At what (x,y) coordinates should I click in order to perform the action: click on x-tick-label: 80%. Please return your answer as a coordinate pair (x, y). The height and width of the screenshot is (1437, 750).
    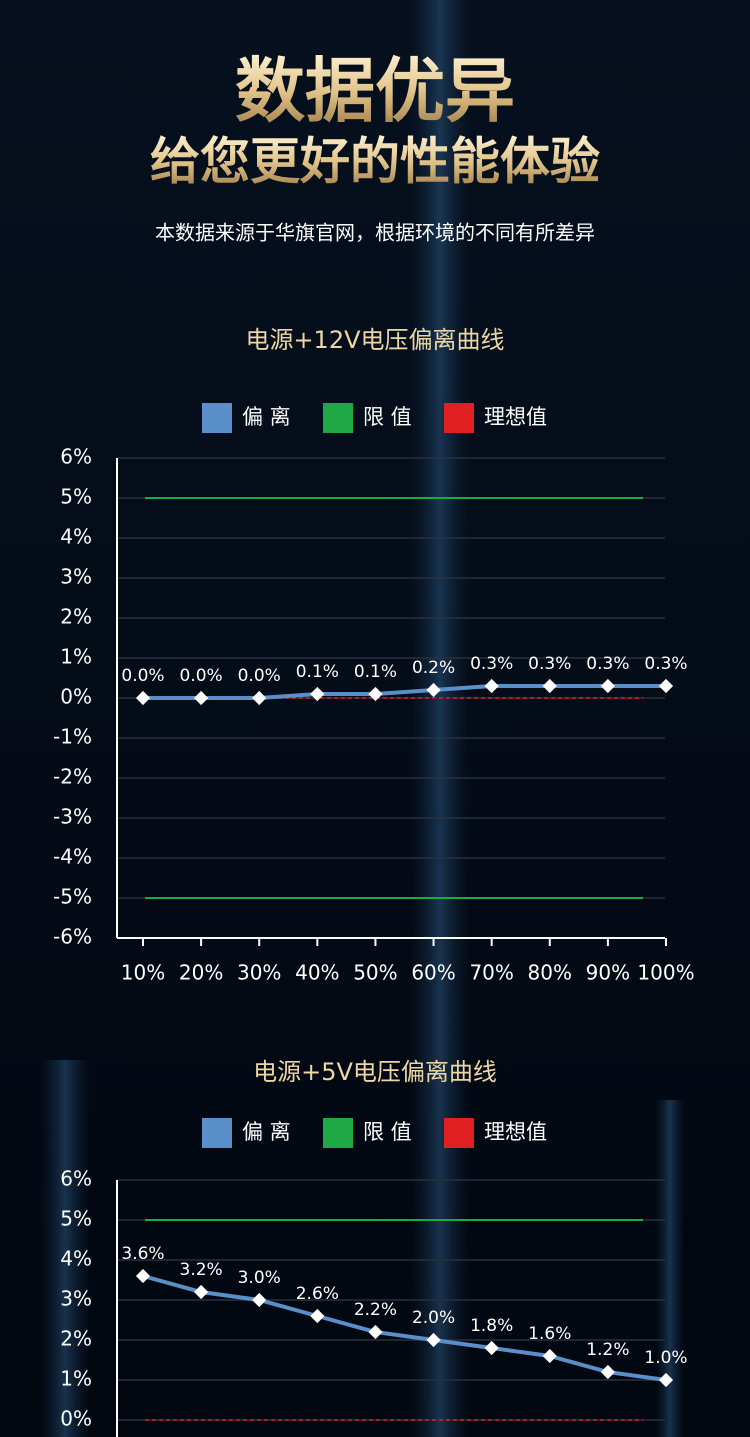
    Looking at the image, I should click on (550, 973).